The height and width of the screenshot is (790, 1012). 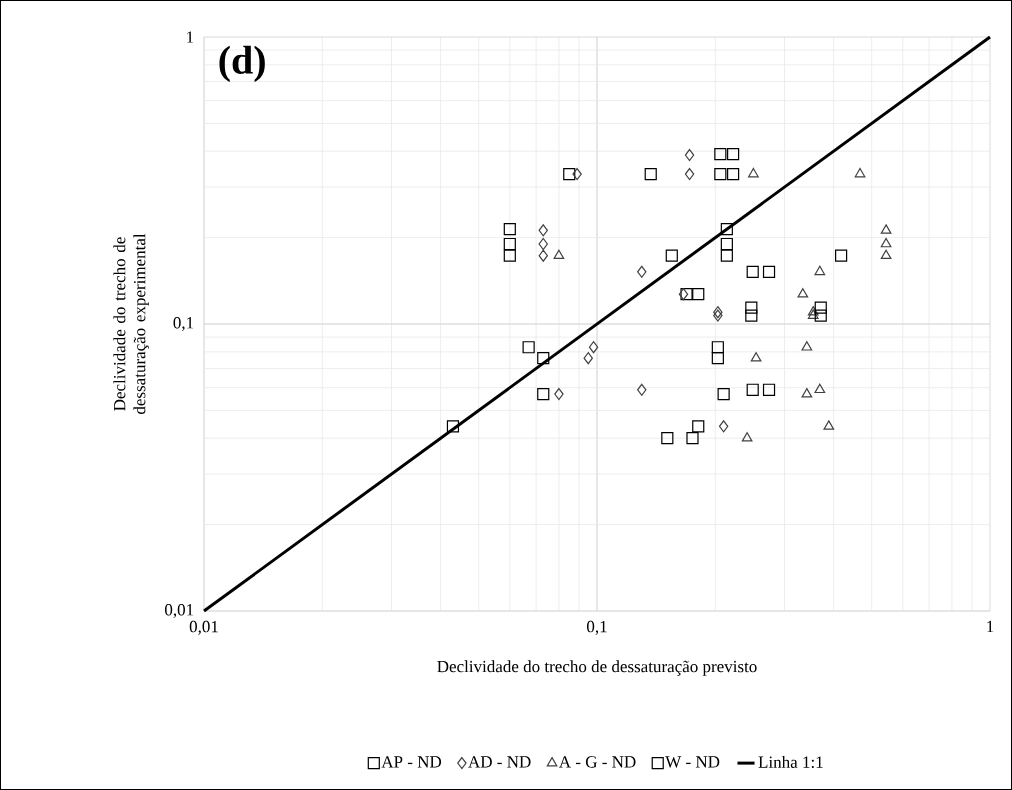 What do you see at coordinates (183, 324) in the screenshot?
I see `y-tick-label: 0,1` at bounding box center [183, 324].